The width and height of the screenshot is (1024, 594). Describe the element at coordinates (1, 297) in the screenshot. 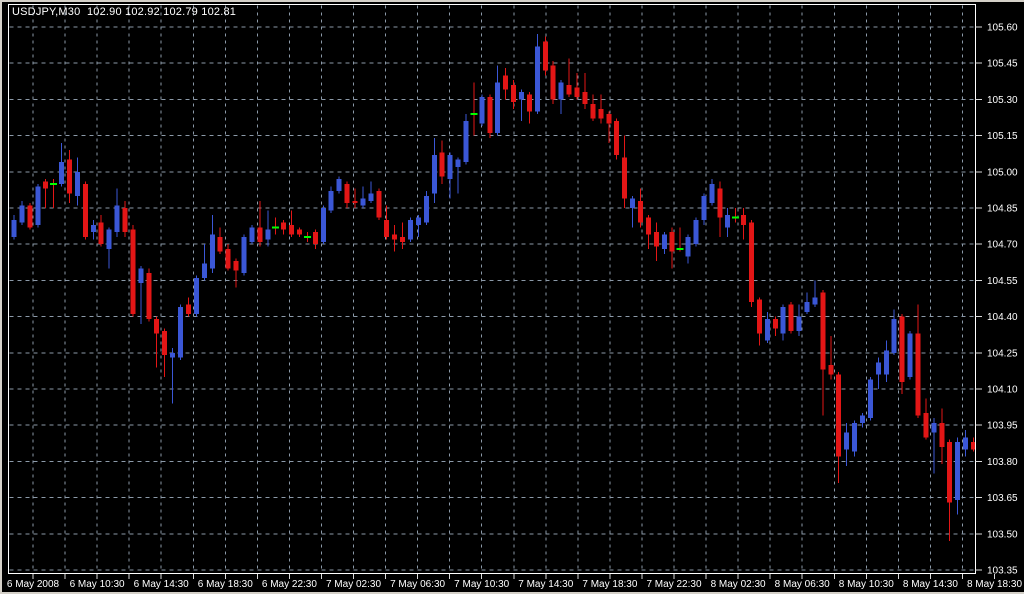

I see `window-border-left` at that location.